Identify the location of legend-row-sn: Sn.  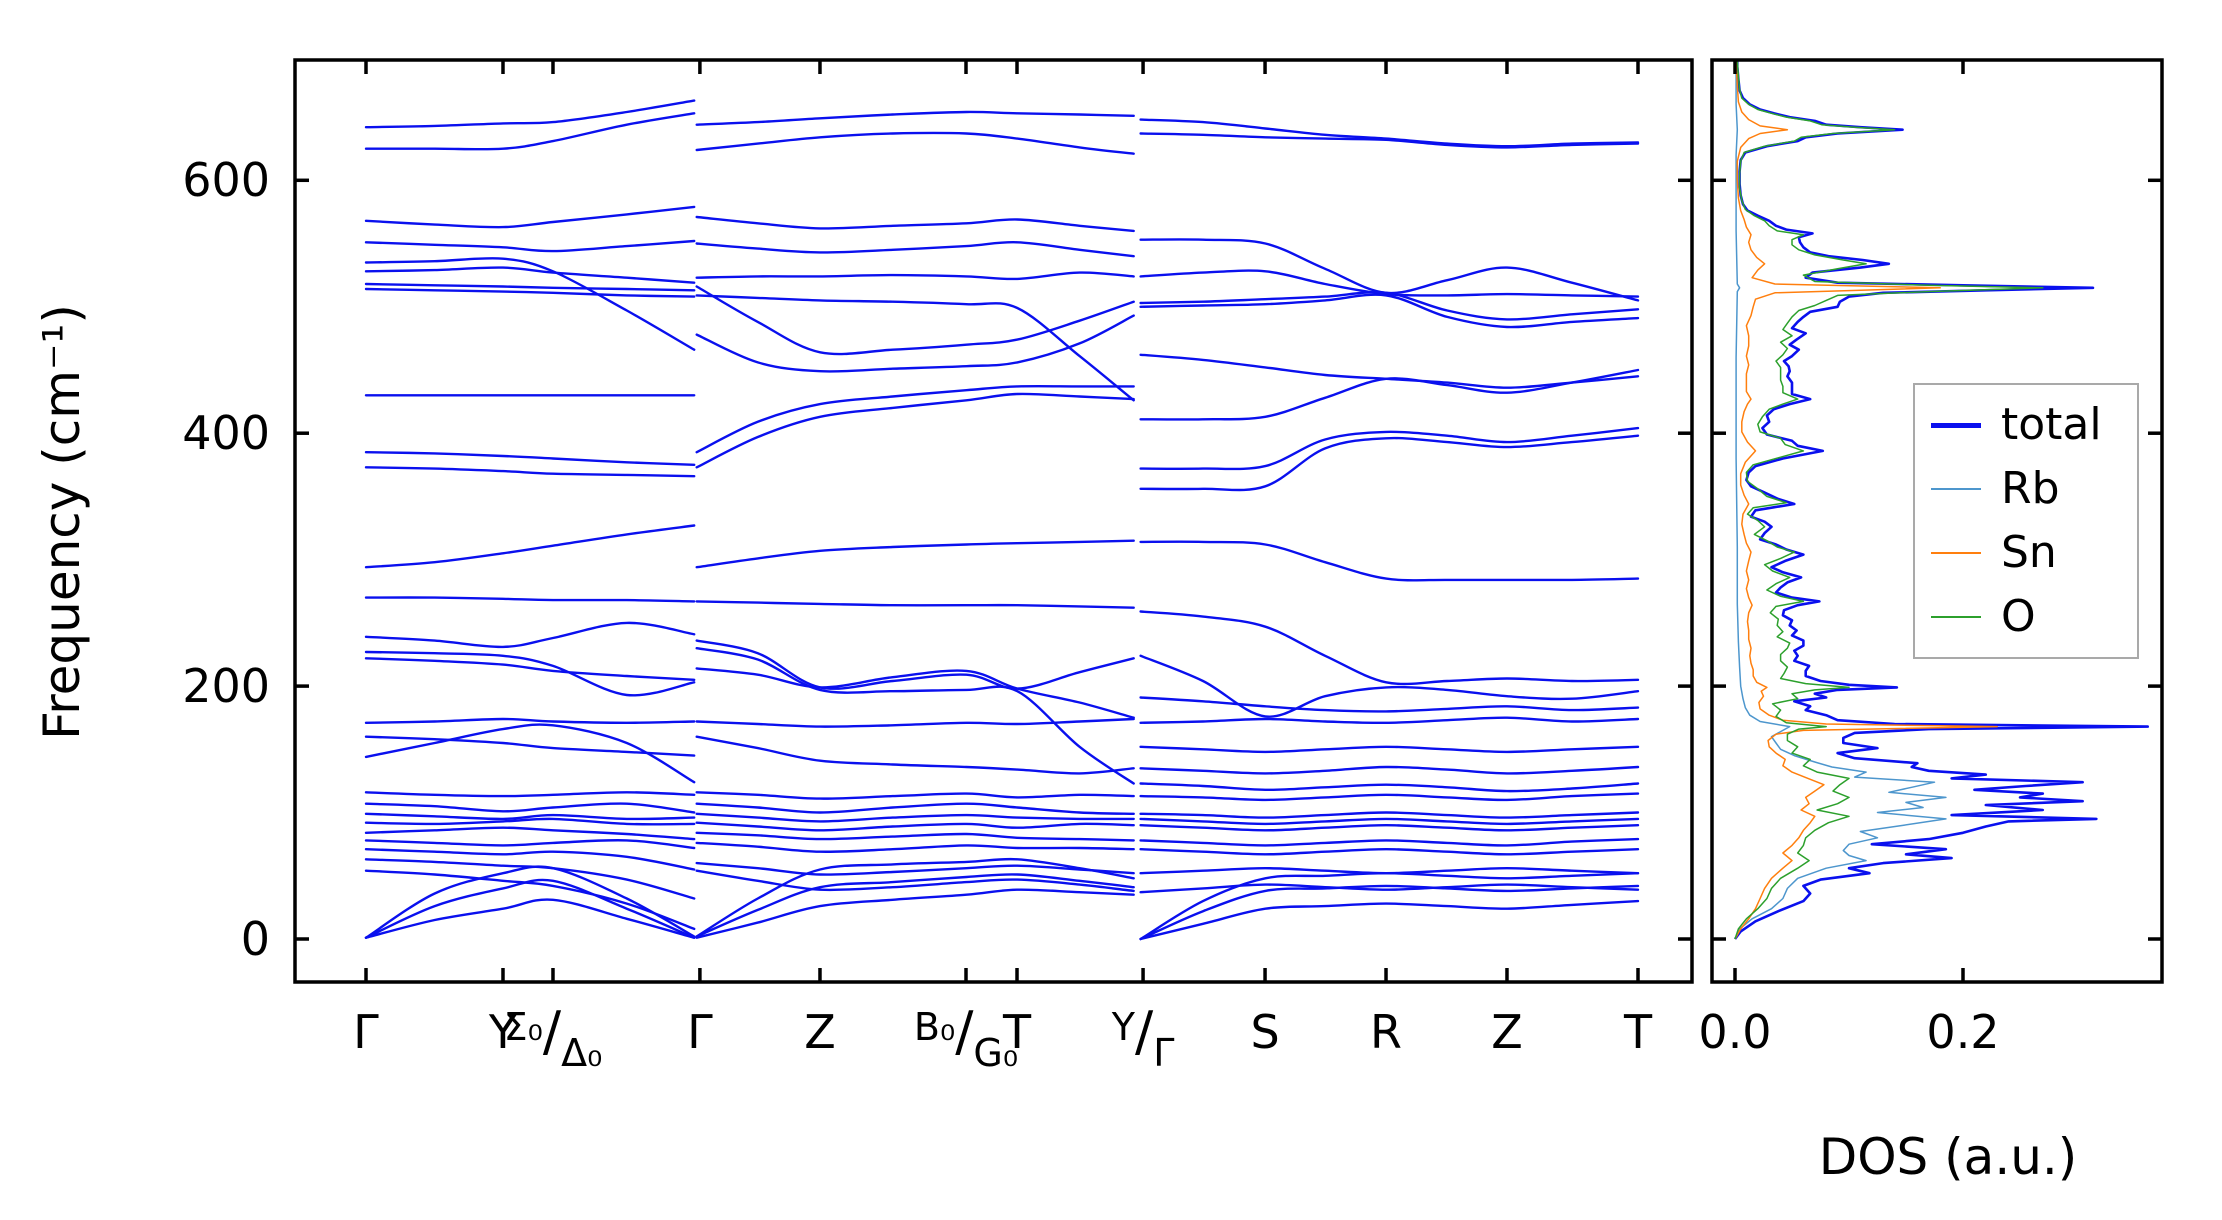
(2034, 553).